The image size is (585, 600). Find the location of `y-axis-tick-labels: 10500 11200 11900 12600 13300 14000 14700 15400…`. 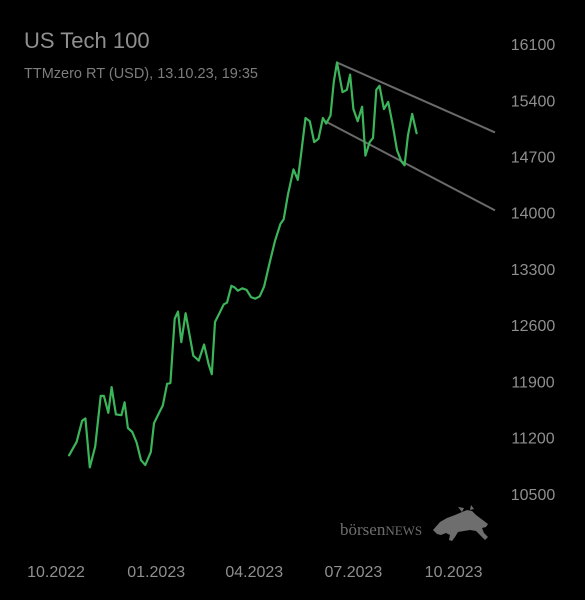

y-axis-tick-labels: 10500 11200 11900 12600 13300 14000 14700 15400… is located at coordinates (533, 270).